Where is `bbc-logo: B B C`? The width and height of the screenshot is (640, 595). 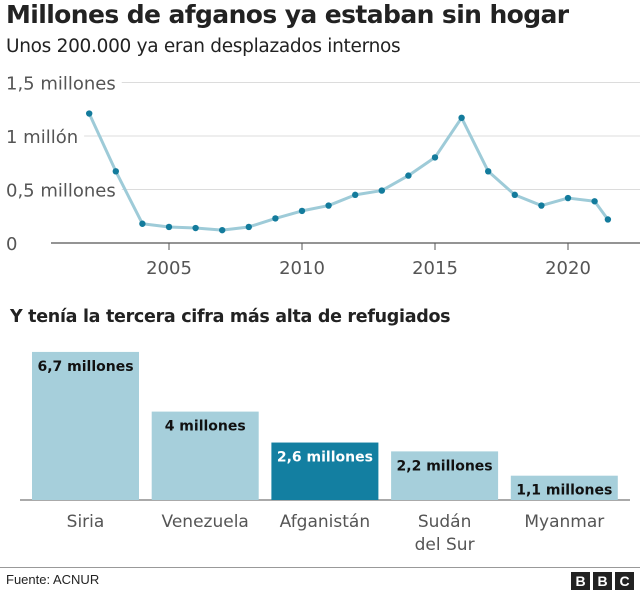
bbc-logo: B B C is located at coordinates (602, 581).